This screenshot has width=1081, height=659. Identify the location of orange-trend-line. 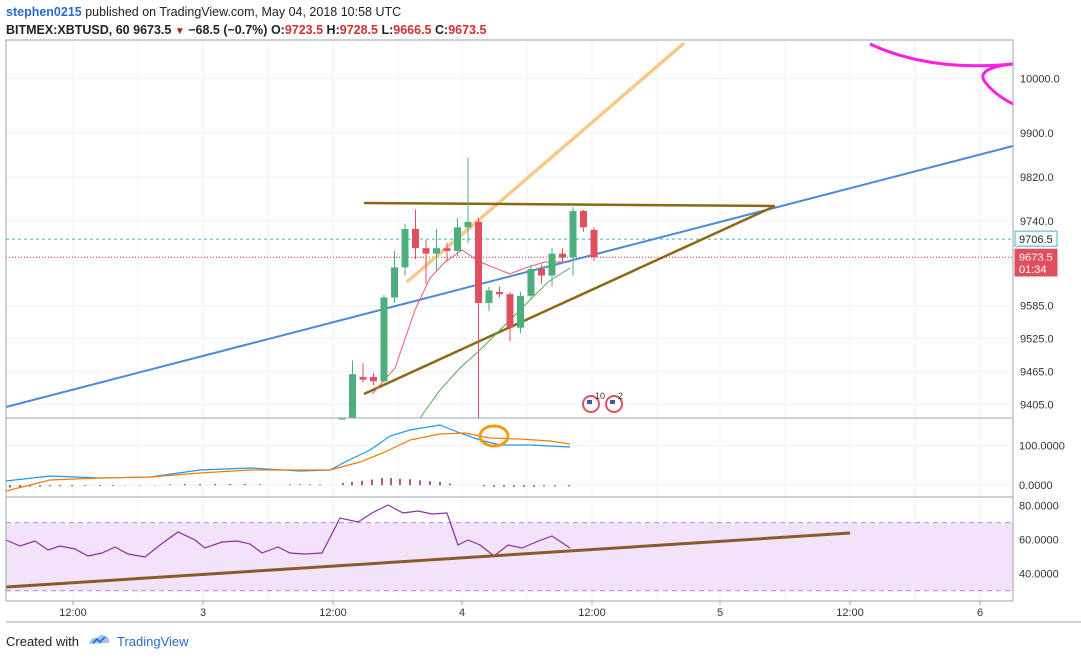
(545, 162).